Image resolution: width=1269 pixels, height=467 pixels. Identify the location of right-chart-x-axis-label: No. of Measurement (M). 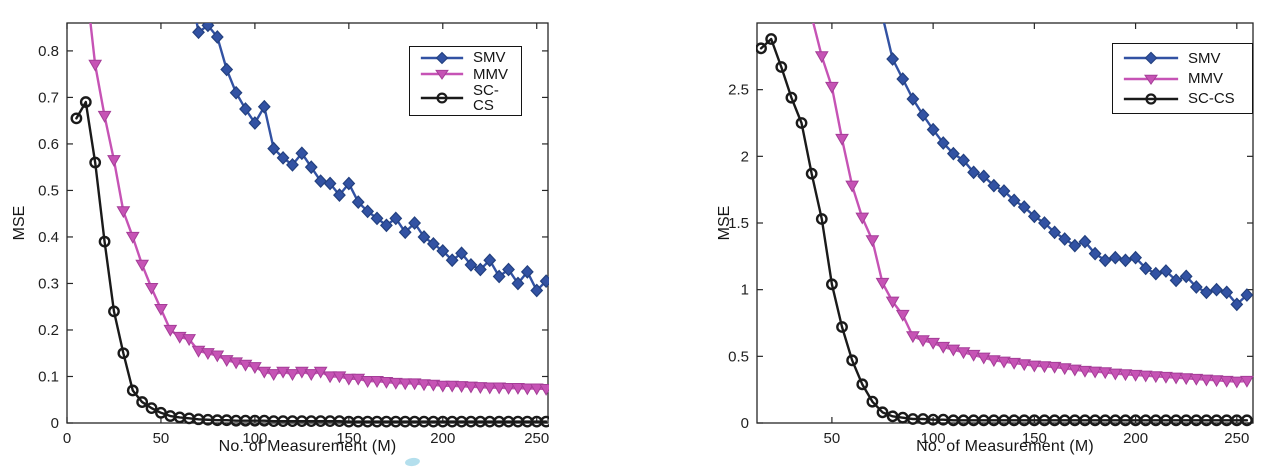
(1005, 446).